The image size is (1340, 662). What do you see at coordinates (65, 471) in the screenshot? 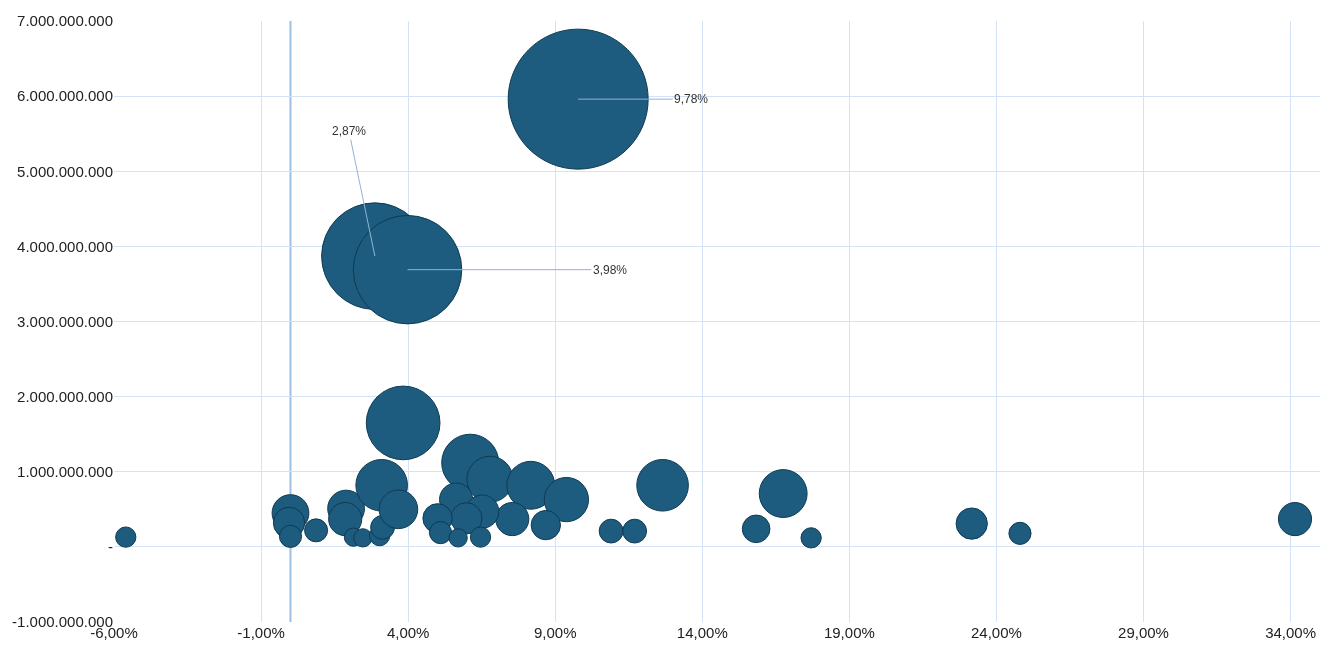
I see `y-tick-label: 1.000.000.000` at bounding box center [65, 471].